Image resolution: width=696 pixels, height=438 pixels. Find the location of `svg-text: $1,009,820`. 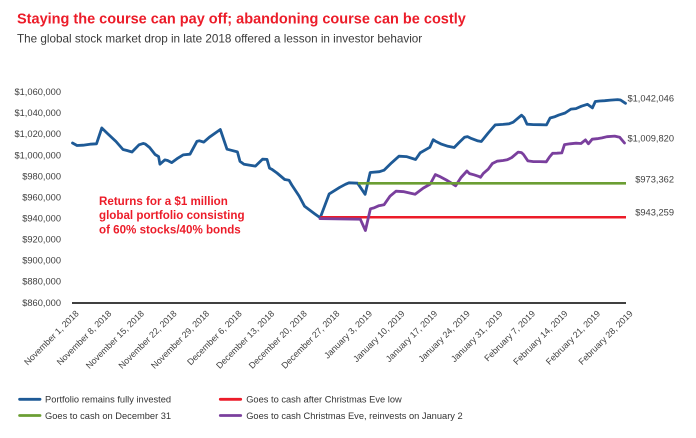

svg-text: $1,009,820 is located at coordinates (650, 139).